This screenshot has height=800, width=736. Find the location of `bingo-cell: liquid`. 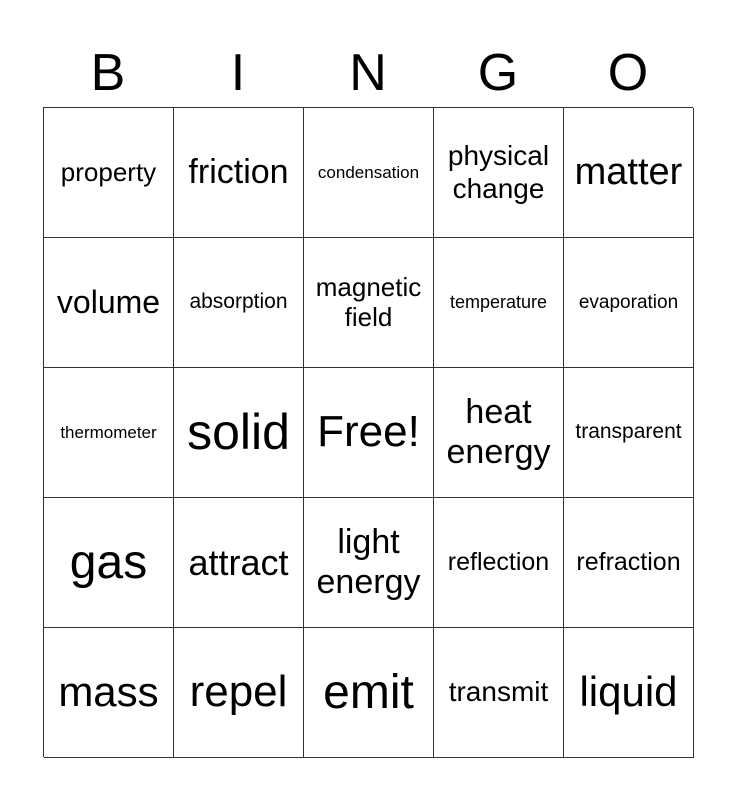

bingo-cell: liquid is located at coordinates (629, 693).